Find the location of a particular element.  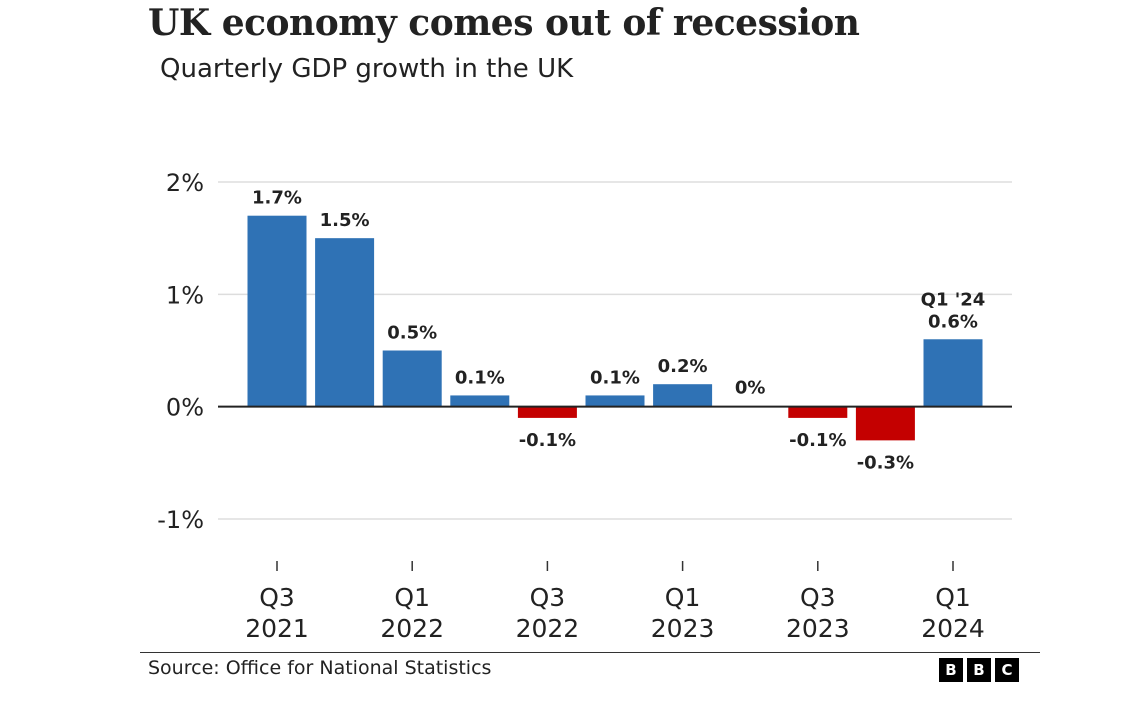

data-label: 1.7% is located at coordinates (277, 198).